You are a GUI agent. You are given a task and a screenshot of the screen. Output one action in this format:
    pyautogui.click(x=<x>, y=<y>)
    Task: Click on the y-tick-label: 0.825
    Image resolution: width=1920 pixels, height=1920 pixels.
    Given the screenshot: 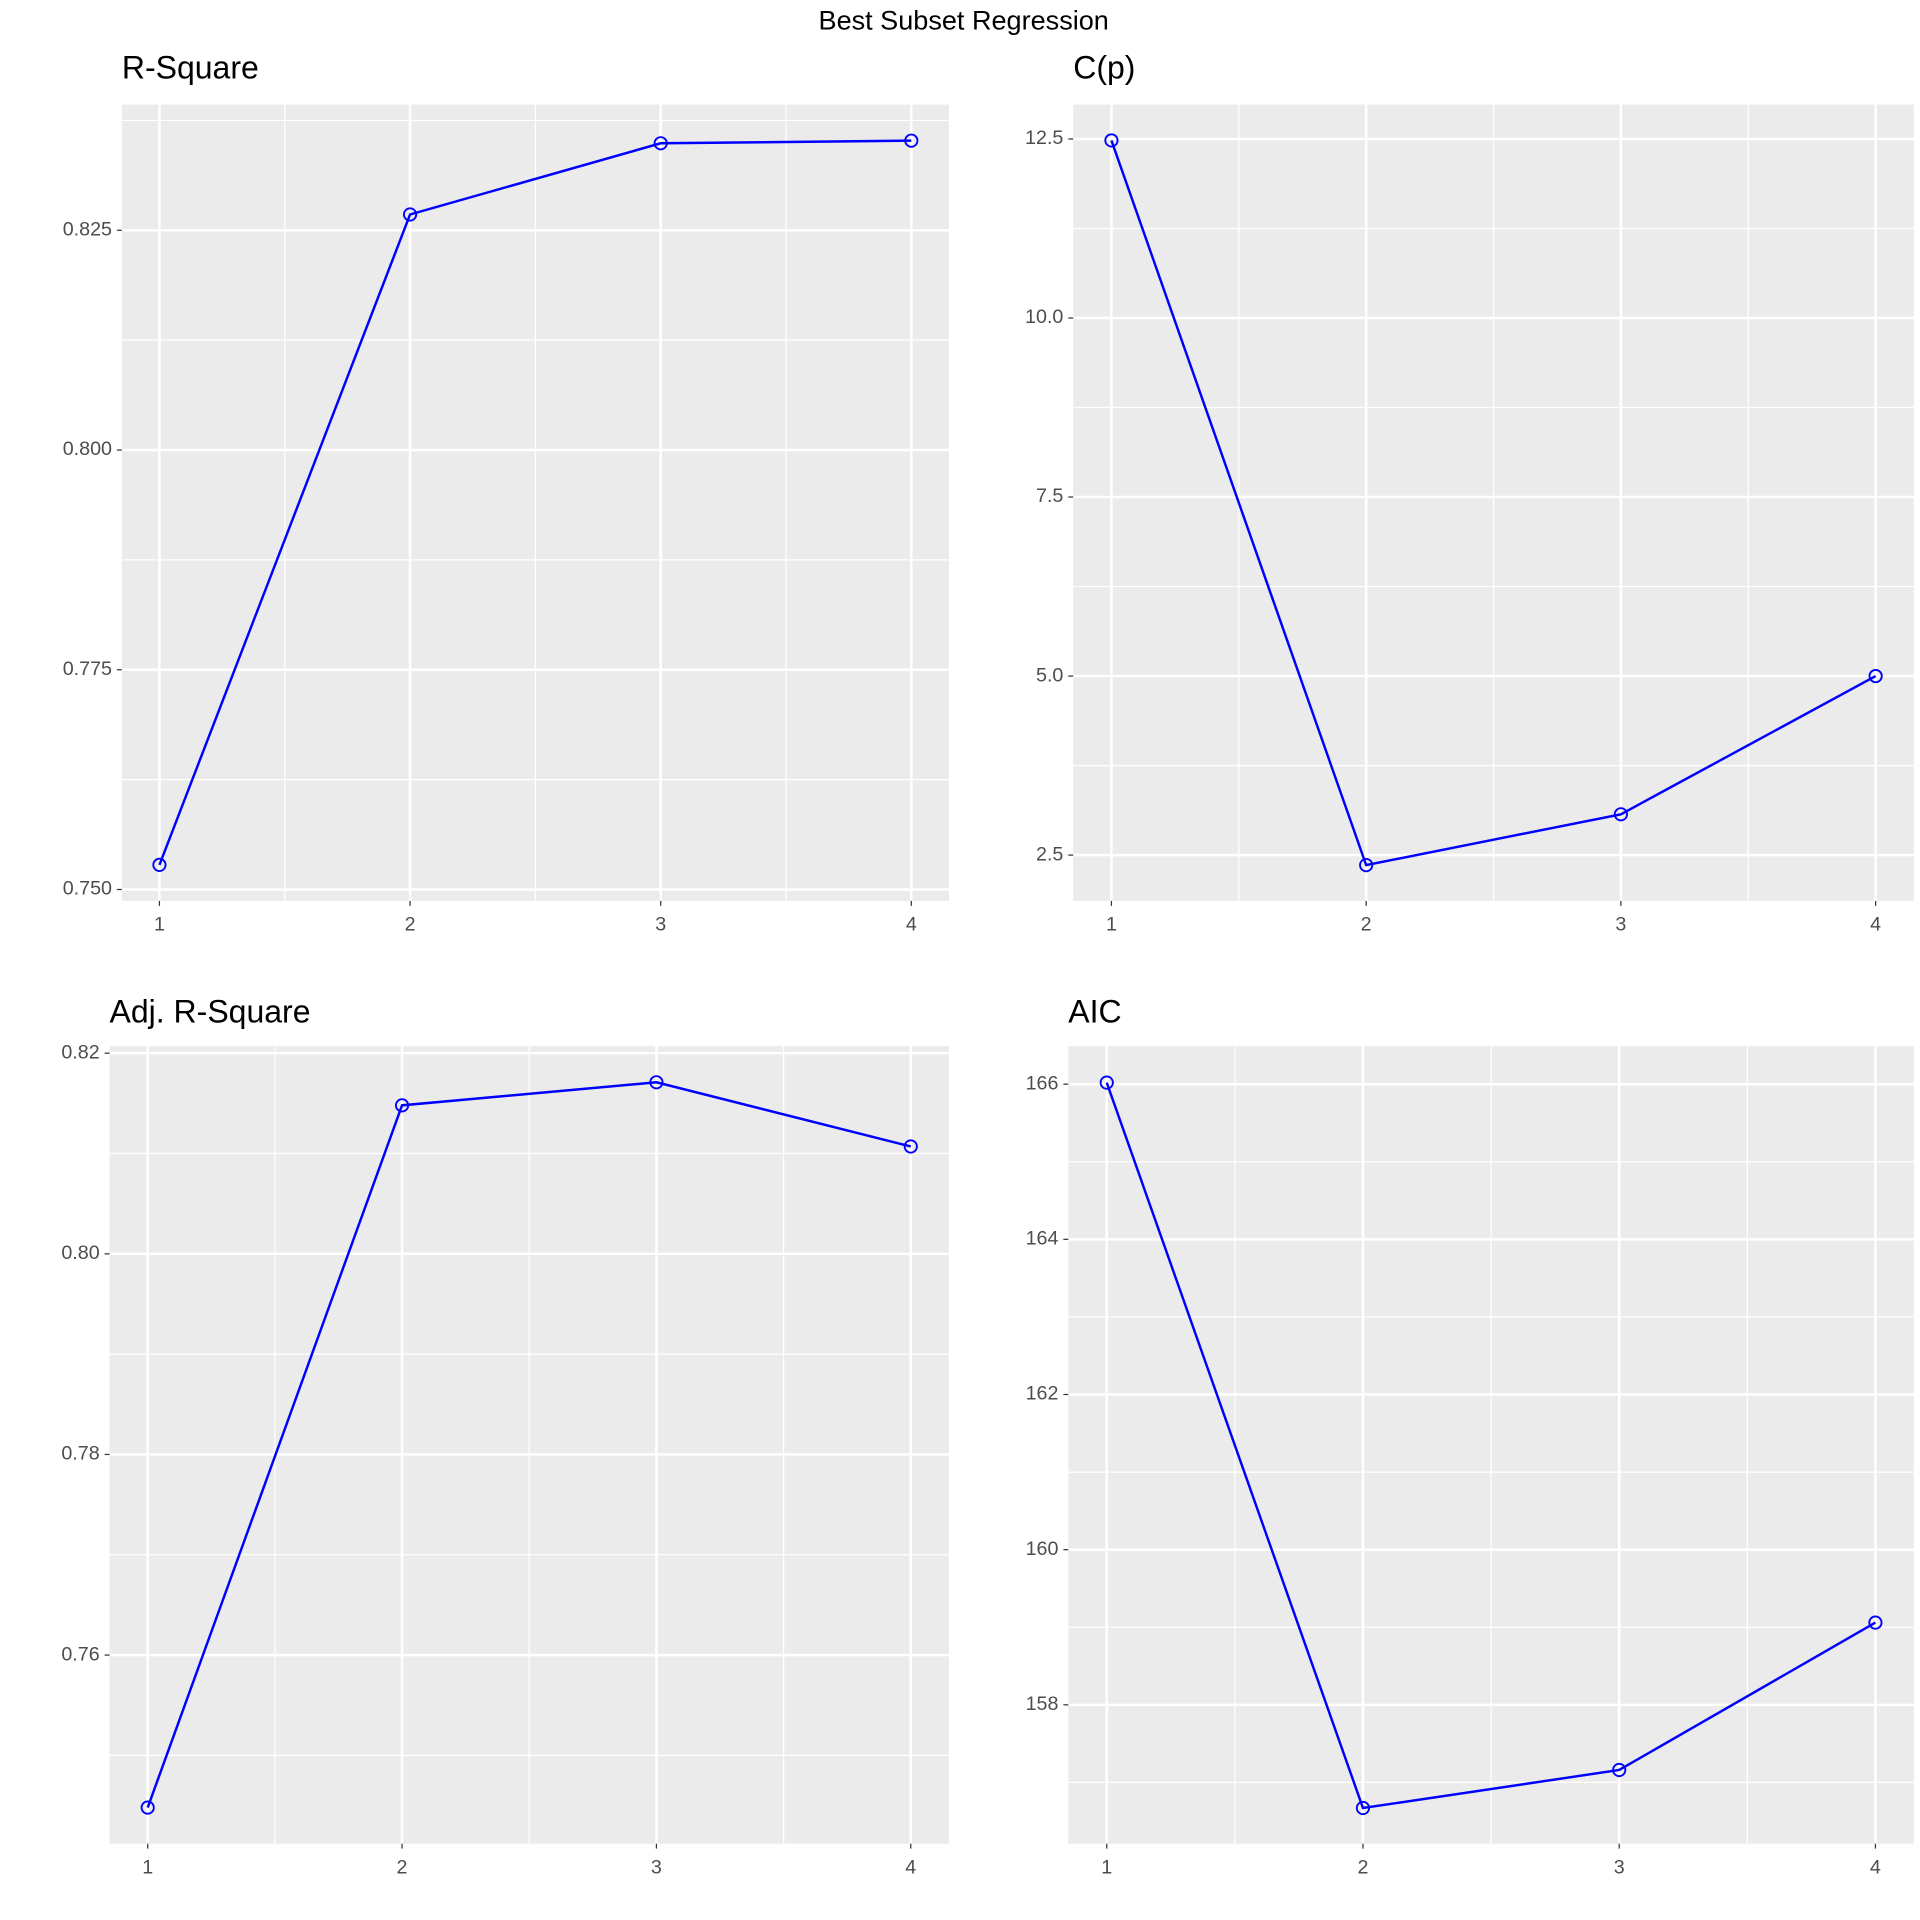 What is the action you would take?
    pyautogui.click(x=87, y=230)
    